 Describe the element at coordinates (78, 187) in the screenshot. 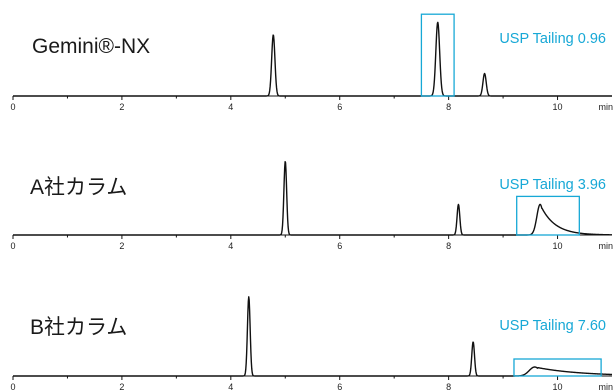

I see `column-name-label: A社カラム` at that location.